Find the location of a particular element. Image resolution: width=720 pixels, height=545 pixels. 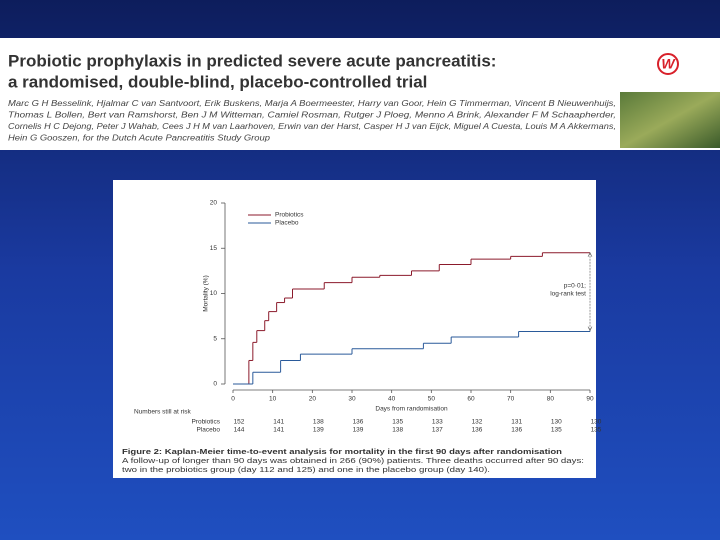

at-risk-count: 131 is located at coordinates (516, 422).